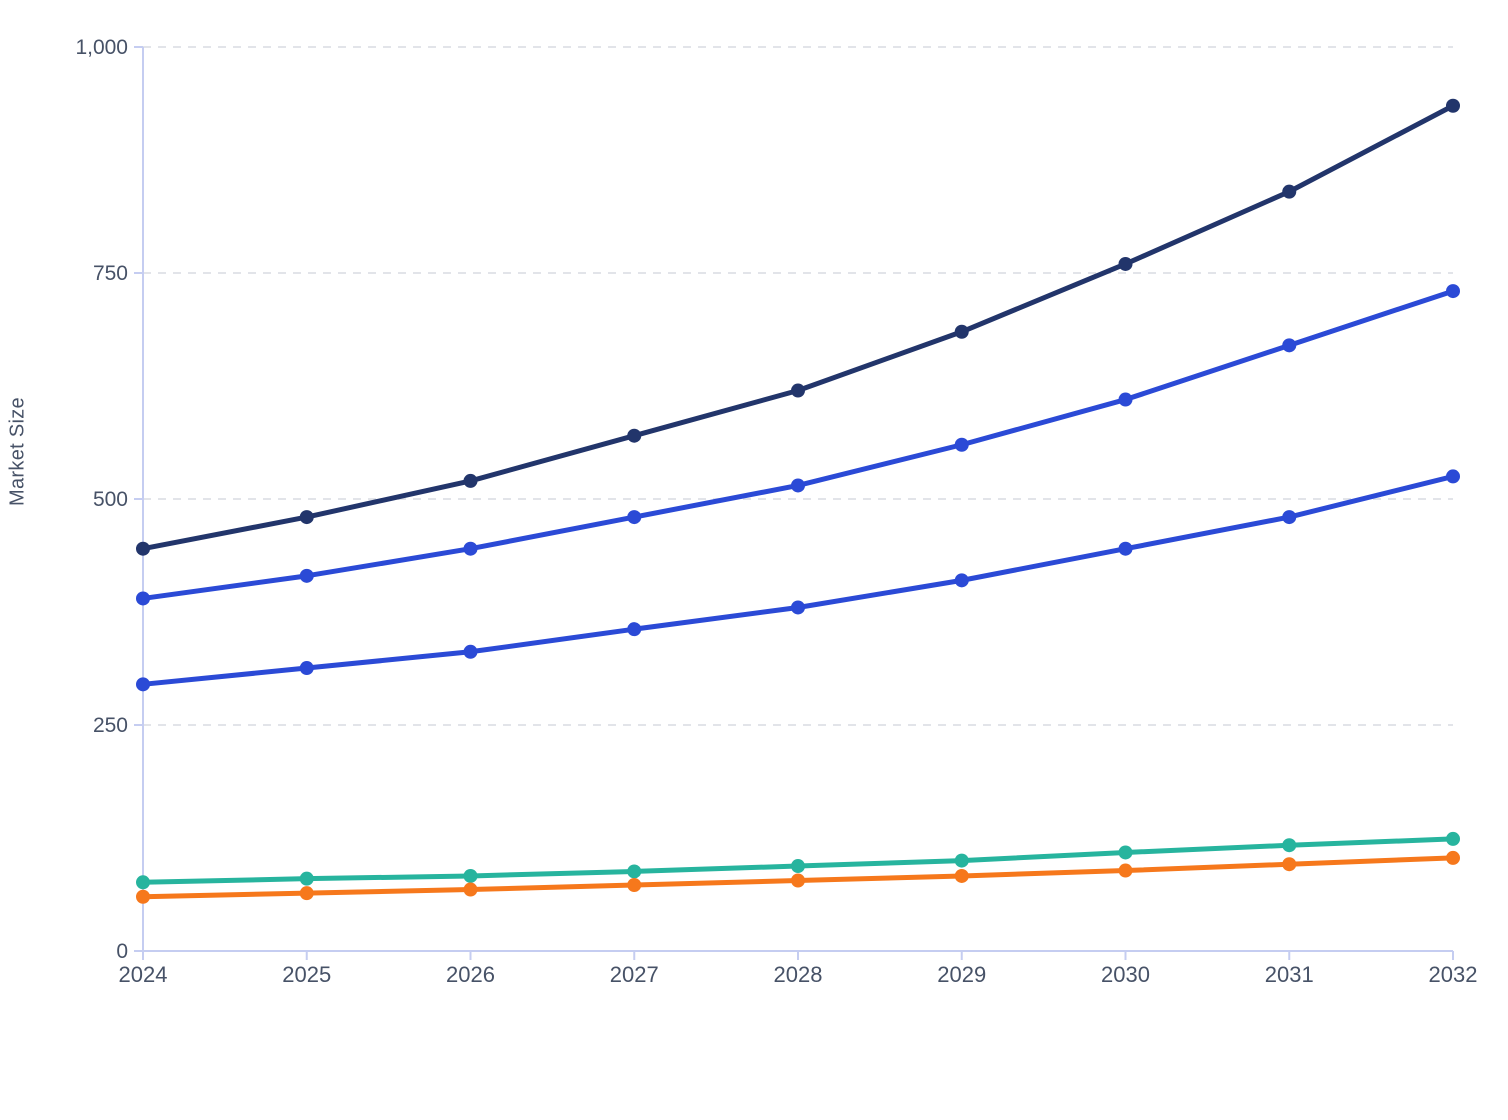 Image resolution: width=1508 pixels, height=1120 pixels. What do you see at coordinates (798, 880) in the screenshot?
I see `data-point-line-5-2028` at bounding box center [798, 880].